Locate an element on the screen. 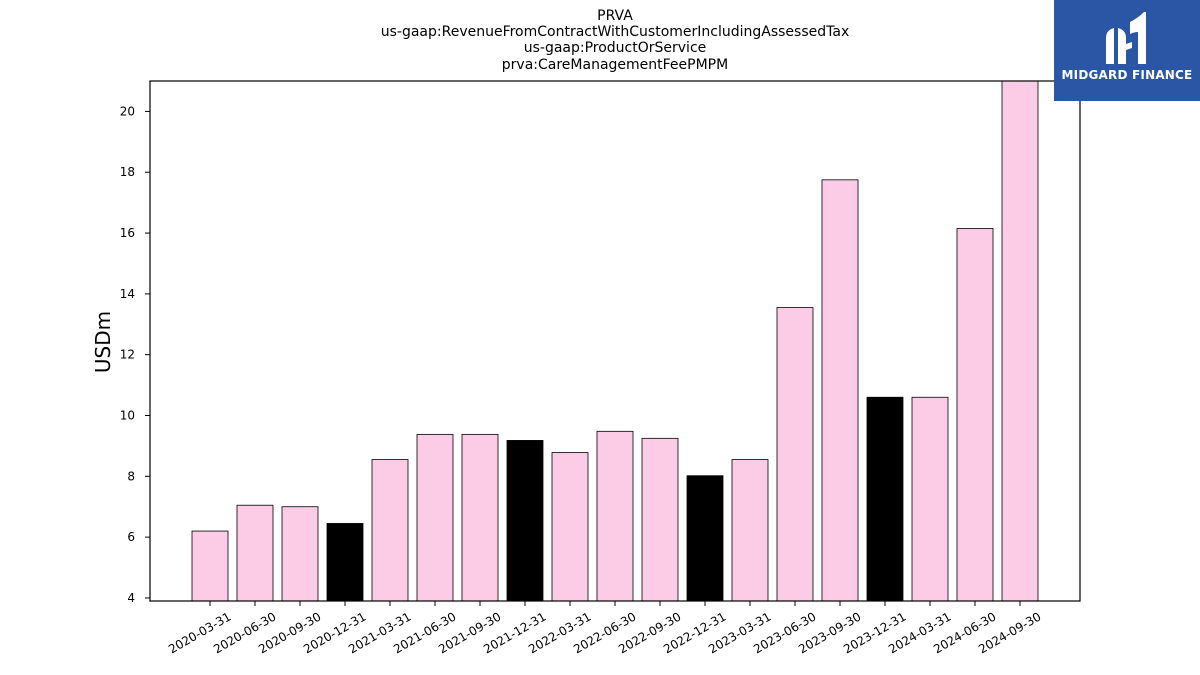 Image resolution: width=1200 pixels, height=675 pixels. midgard-finance-logo: MIDGARD FINANCE is located at coordinates (1127, 50).